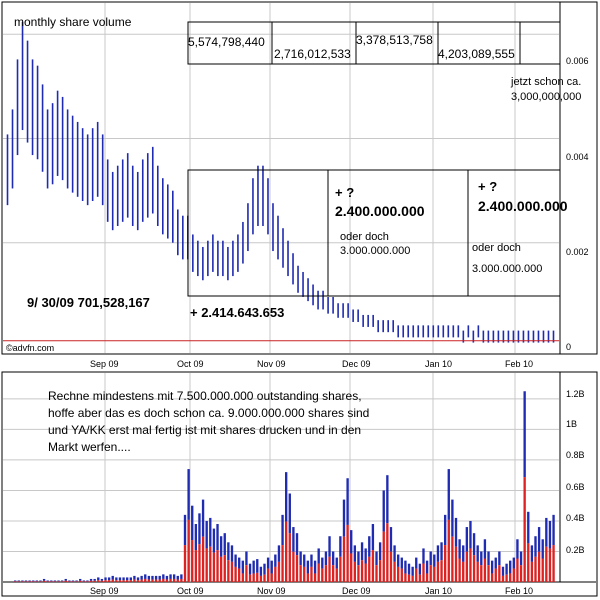 This screenshot has height=600, width=600. I want to click on chart-title: monthly share volume, so click(73, 22).